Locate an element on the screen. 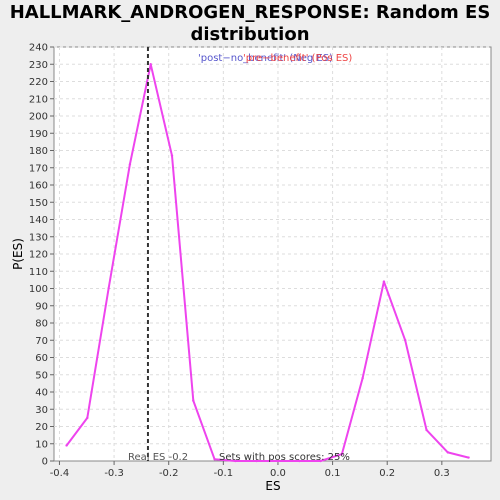  x-tick-label: 0.0 is located at coordinates (278, 473).